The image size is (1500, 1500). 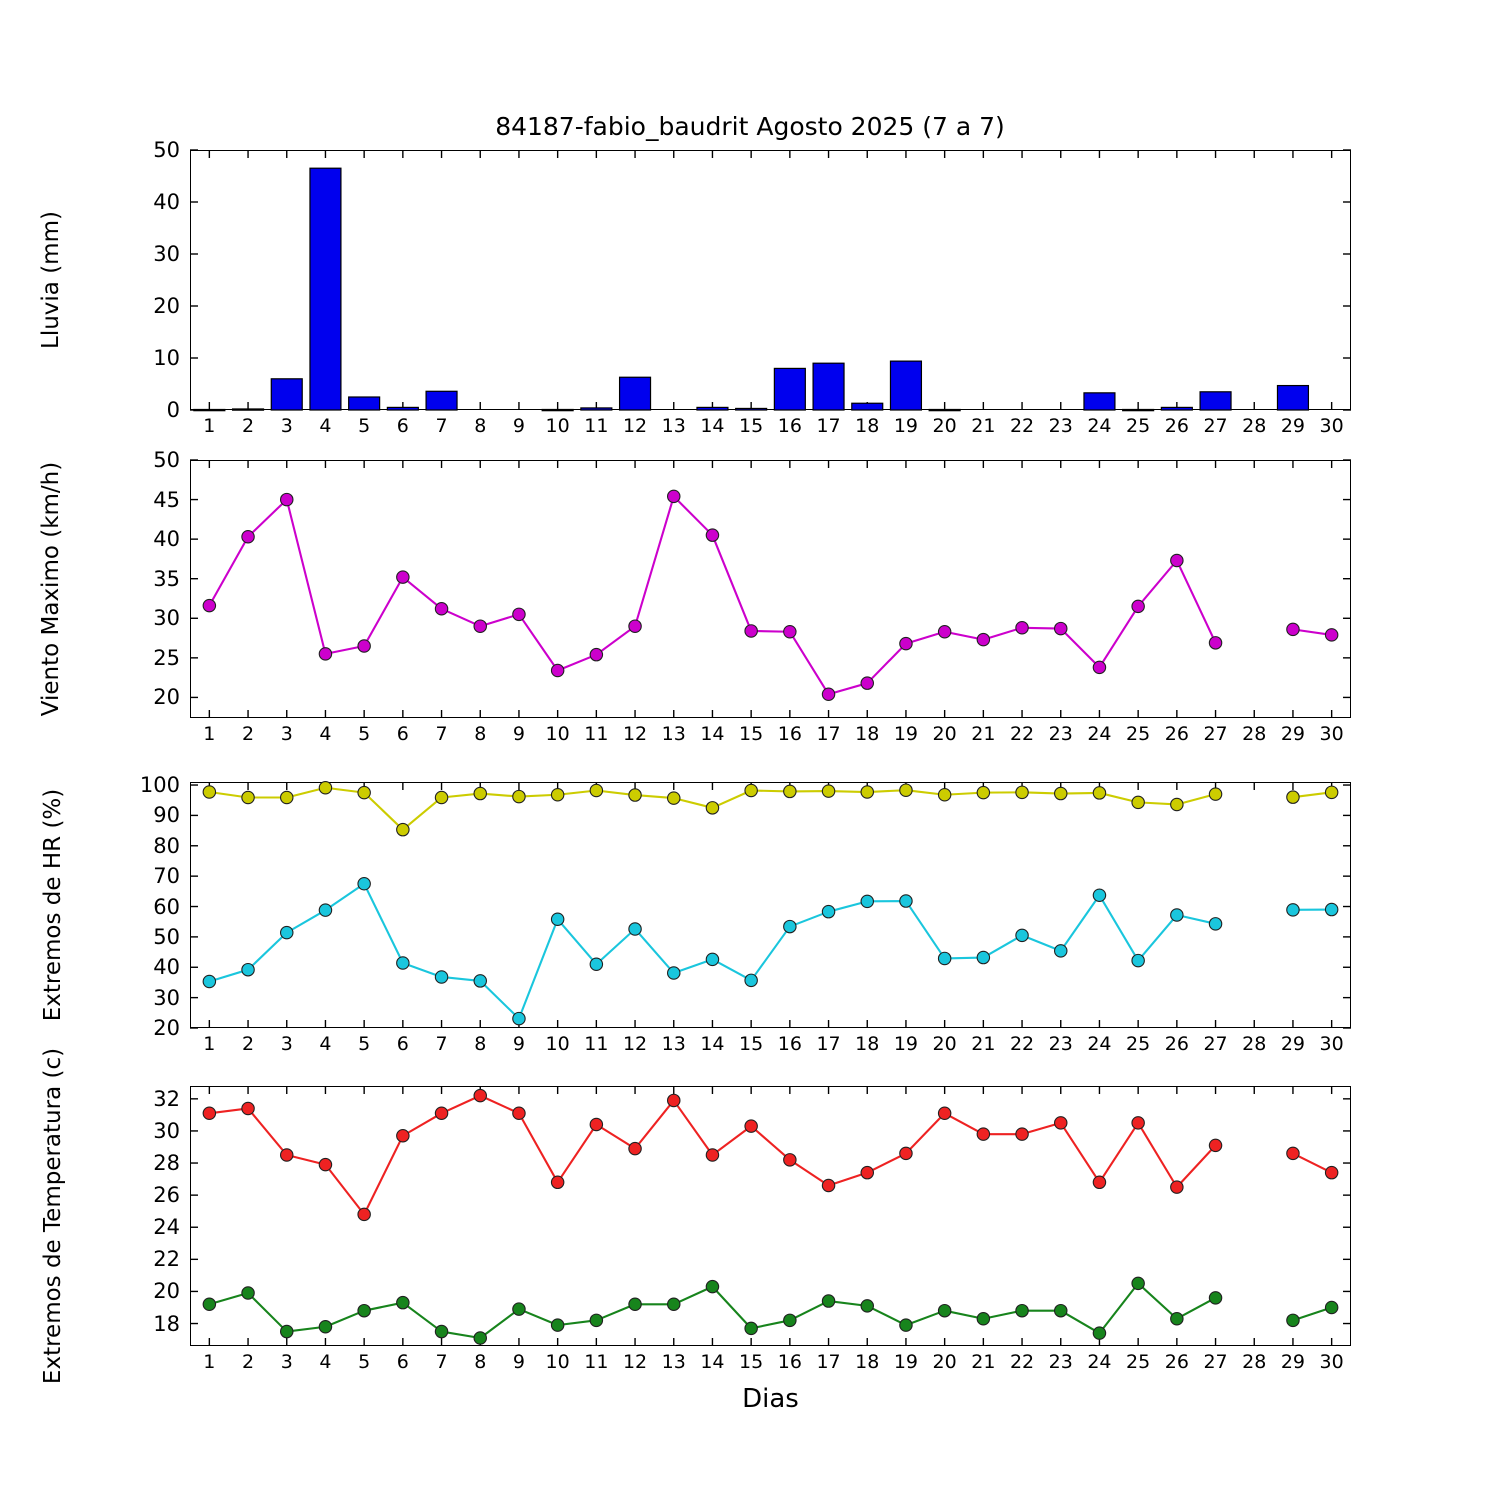 I want to click on ytick-label: 100, so click(x=159, y=785).